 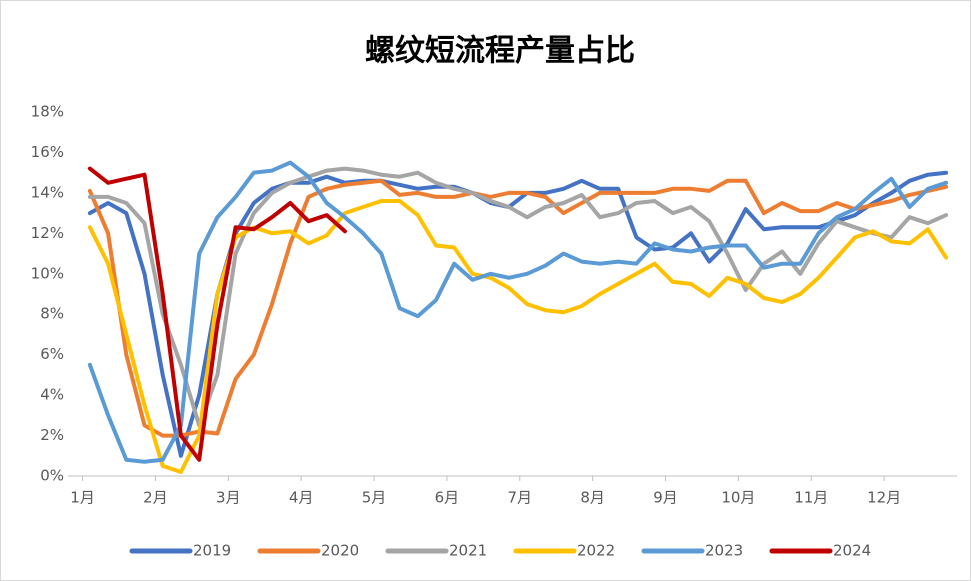 What do you see at coordinates (852, 551) in the screenshot?
I see `legend-label: 2024` at bounding box center [852, 551].